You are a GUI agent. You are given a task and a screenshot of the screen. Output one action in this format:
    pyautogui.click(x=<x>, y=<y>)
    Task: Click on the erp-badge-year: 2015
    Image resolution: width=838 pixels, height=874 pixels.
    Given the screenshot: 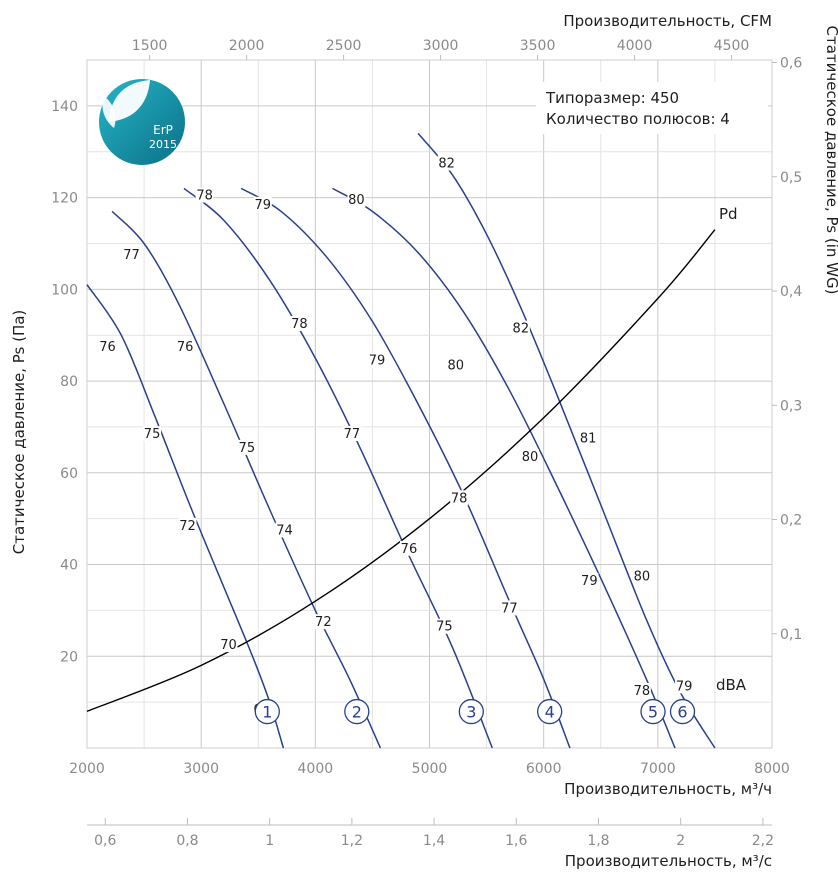 What is the action you would take?
    pyautogui.click(x=163, y=144)
    